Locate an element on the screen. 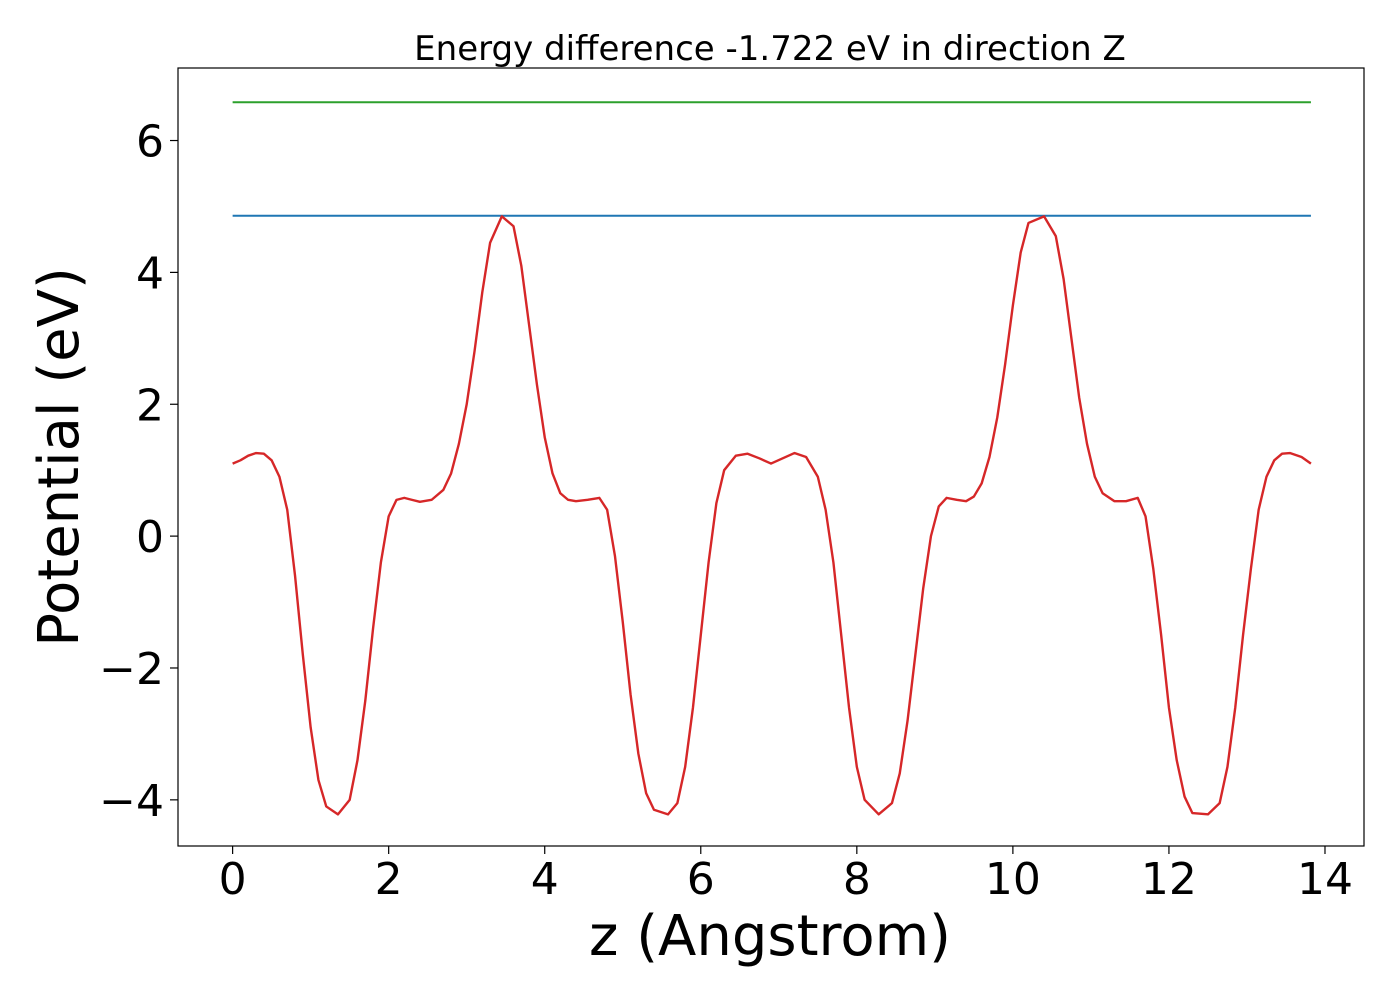  x-tick-label: 8 is located at coordinates (857, 879).